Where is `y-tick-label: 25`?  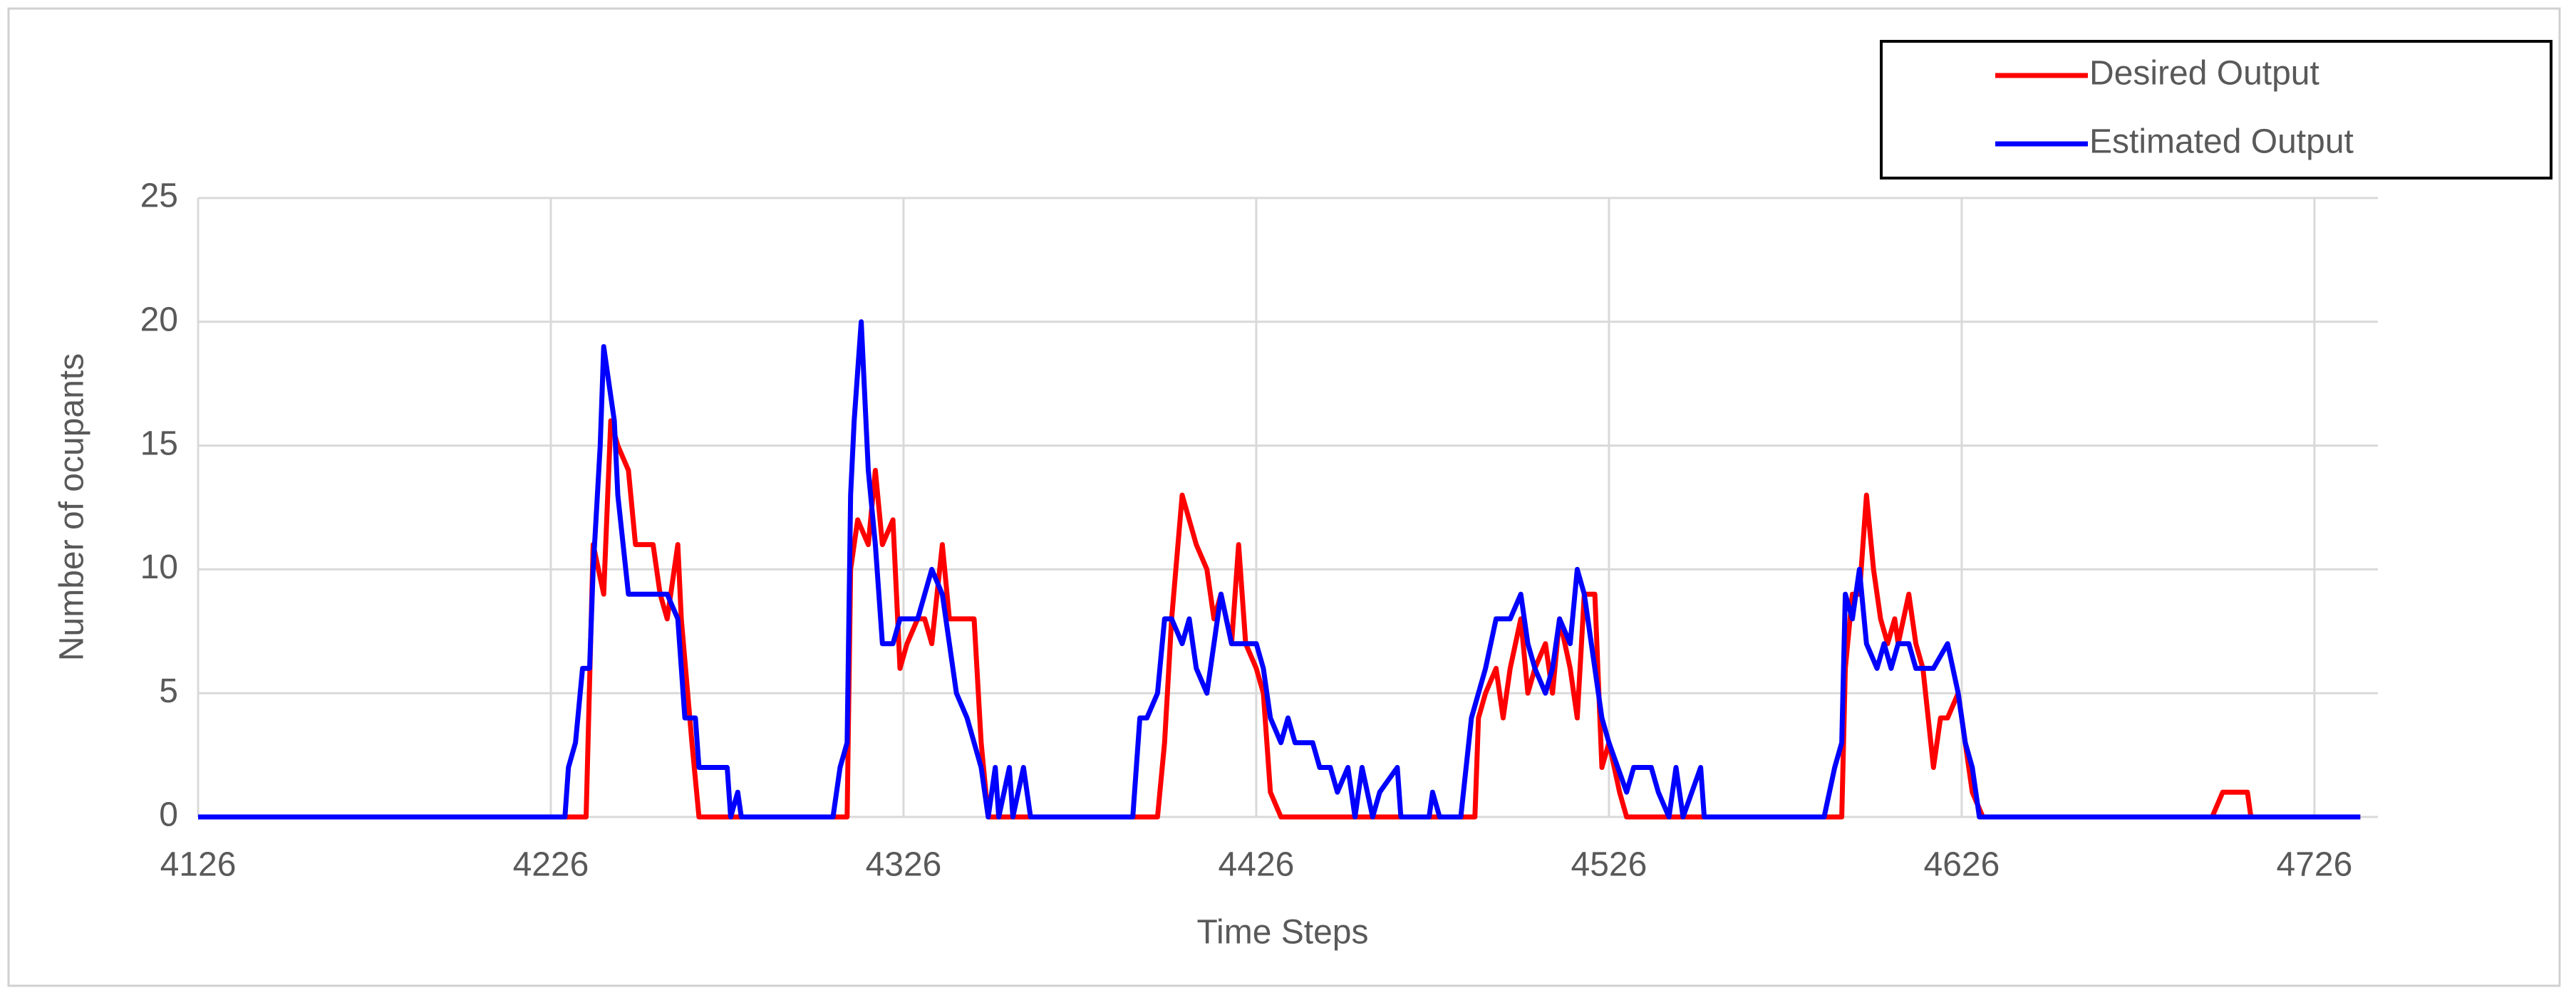
y-tick-label: 25 is located at coordinates (159, 196).